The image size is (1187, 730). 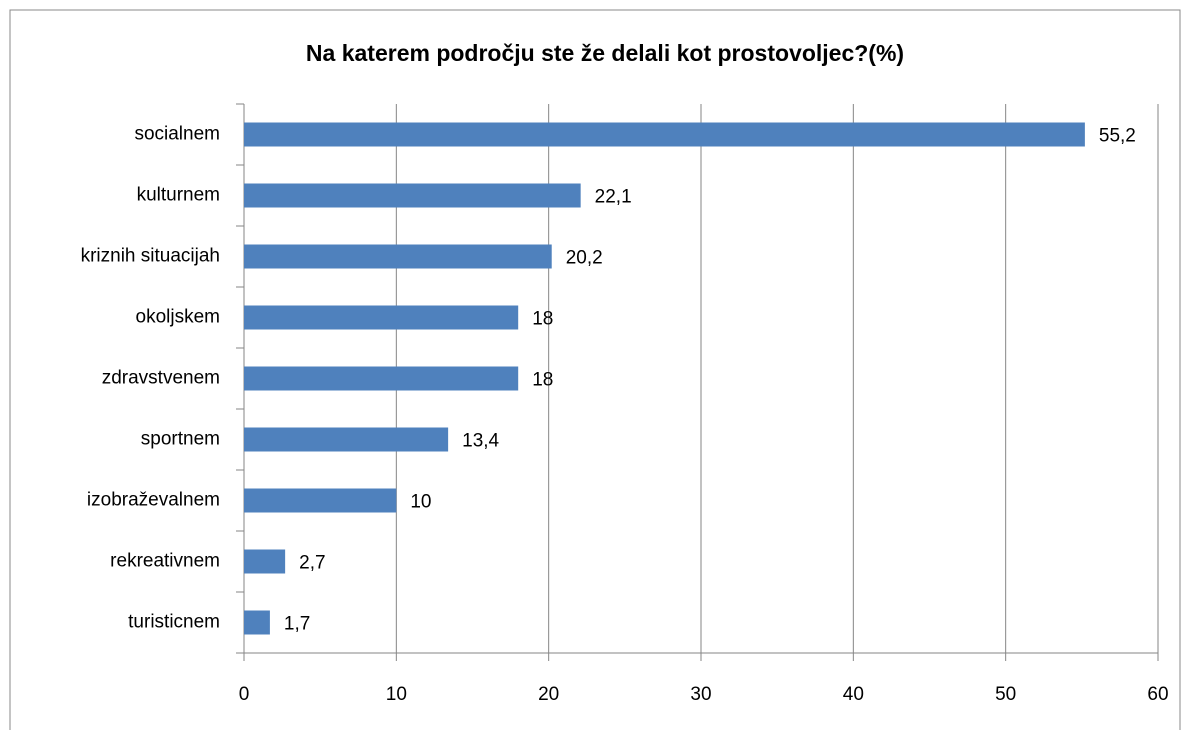 I want to click on data-label: 55,2, so click(x=1117, y=136).